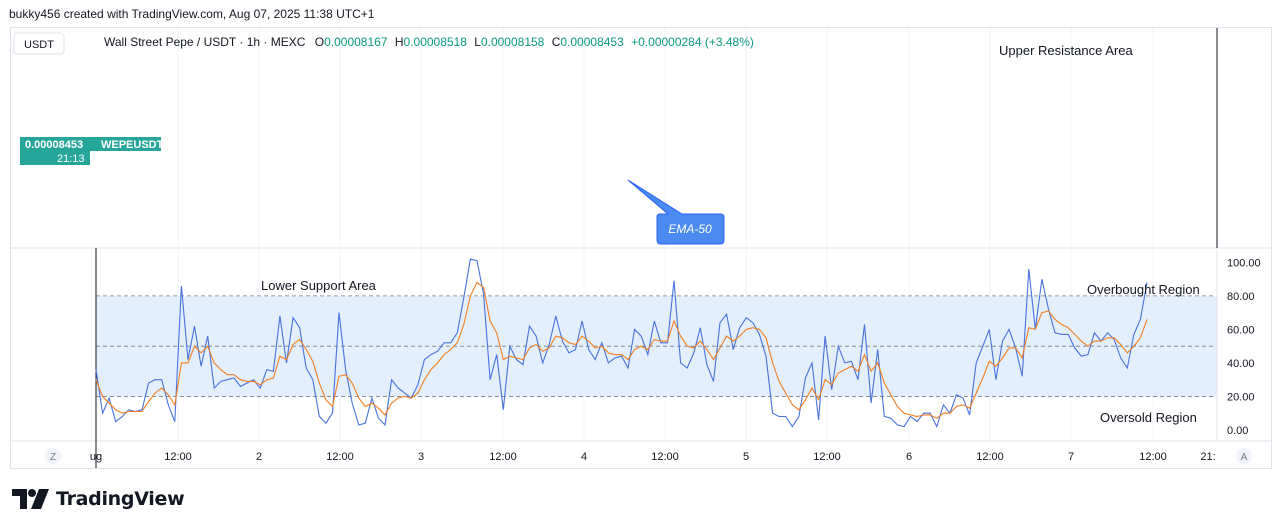 This screenshot has width=1281, height=530. Describe the element at coordinates (1071, 457) in the screenshot. I see `time-tick-label: 7` at that location.